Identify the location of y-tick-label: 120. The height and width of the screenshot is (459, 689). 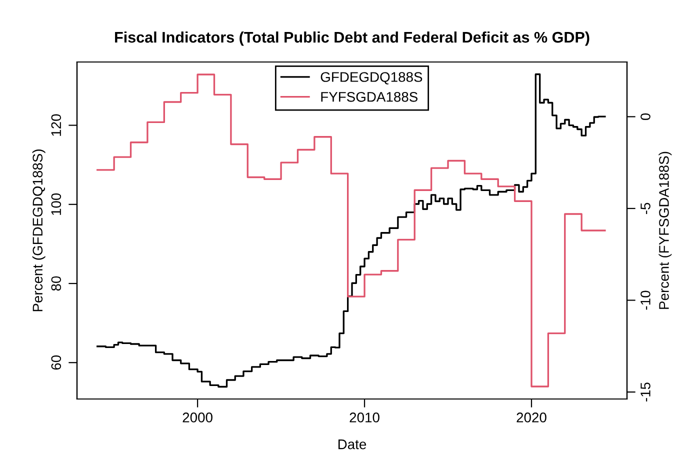
(56, 125).